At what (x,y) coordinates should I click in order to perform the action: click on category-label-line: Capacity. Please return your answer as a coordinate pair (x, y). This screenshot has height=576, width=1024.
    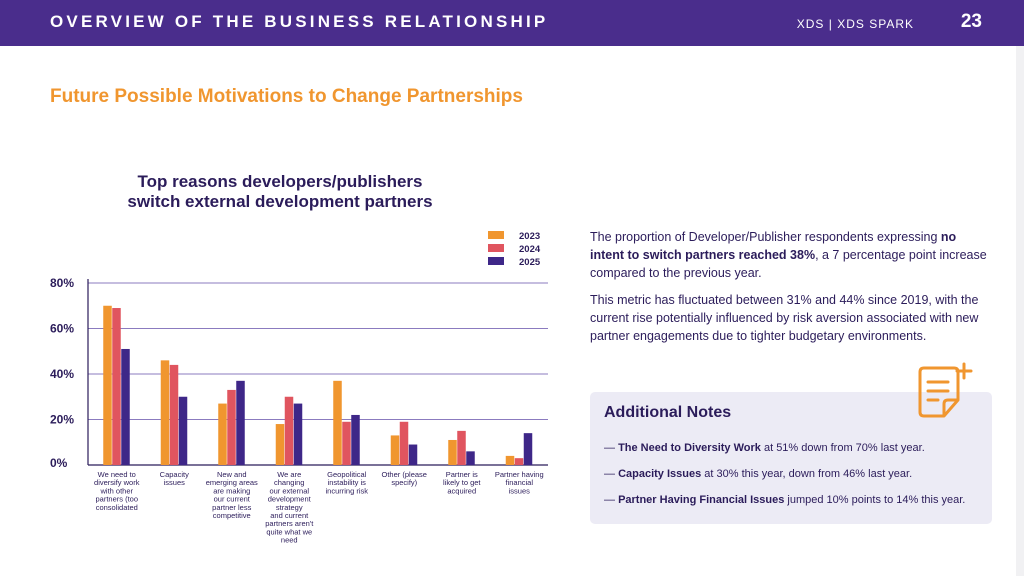
    Looking at the image, I should click on (174, 474).